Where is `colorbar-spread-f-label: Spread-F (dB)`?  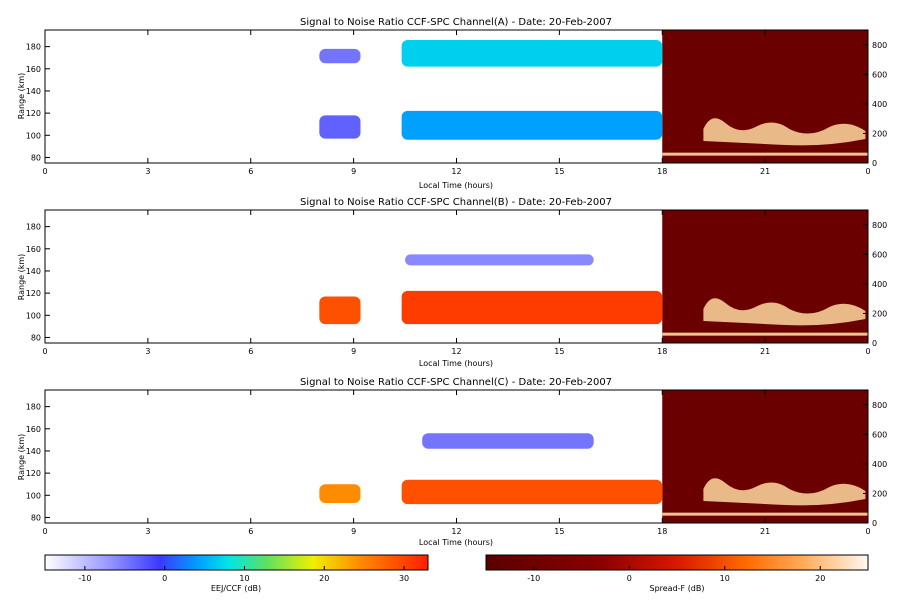
colorbar-spread-f-label: Spread-F (dB) is located at coordinates (676, 588).